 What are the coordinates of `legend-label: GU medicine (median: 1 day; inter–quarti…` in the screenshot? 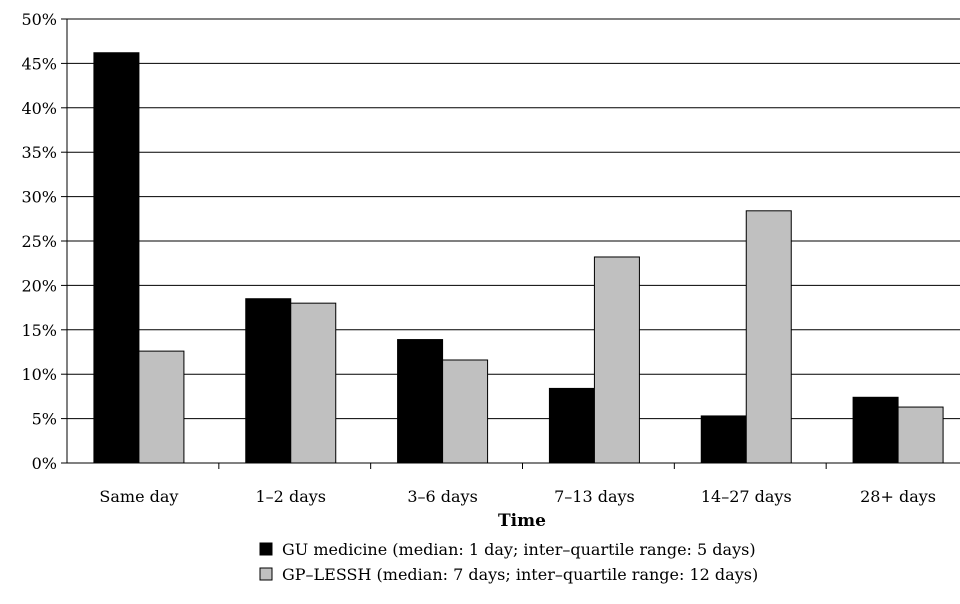 It's located at (519, 549).